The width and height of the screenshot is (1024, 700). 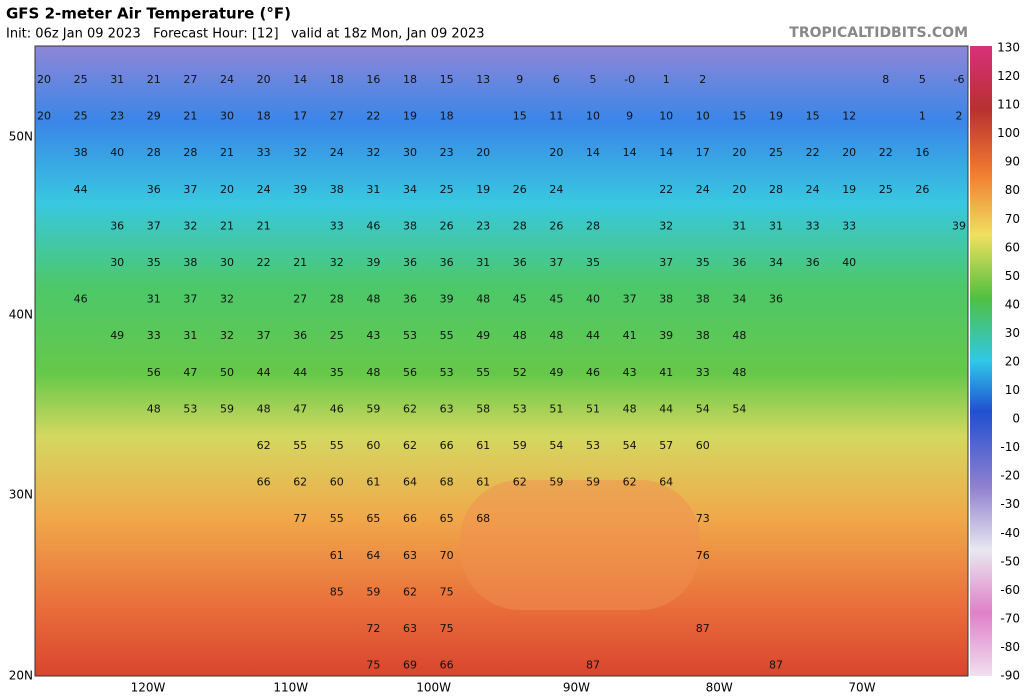 I want to click on temperature-label: 55, so click(x=483, y=372).